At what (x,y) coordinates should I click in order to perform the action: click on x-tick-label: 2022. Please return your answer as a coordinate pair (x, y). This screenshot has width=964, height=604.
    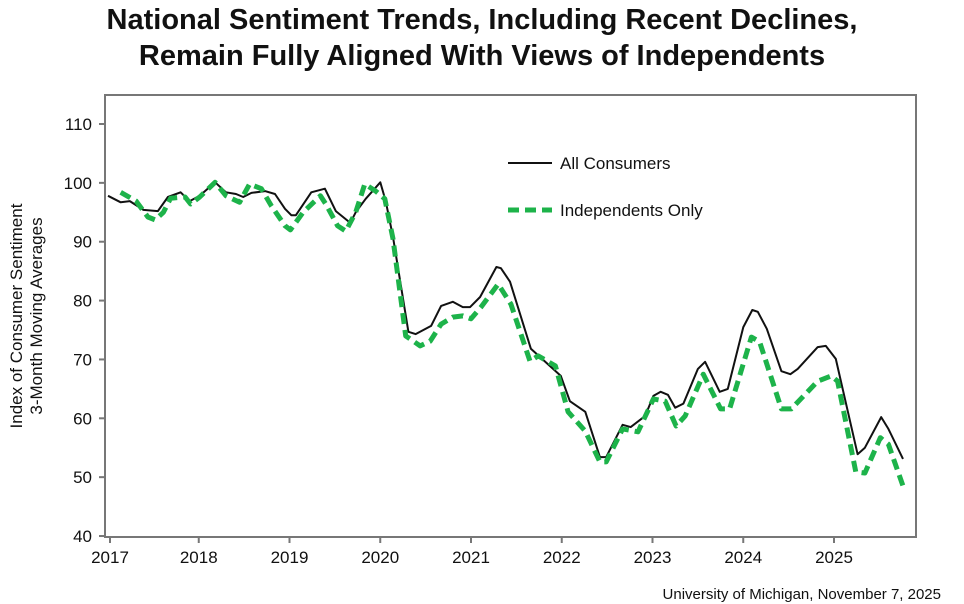
    Looking at the image, I should click on (562, 557).